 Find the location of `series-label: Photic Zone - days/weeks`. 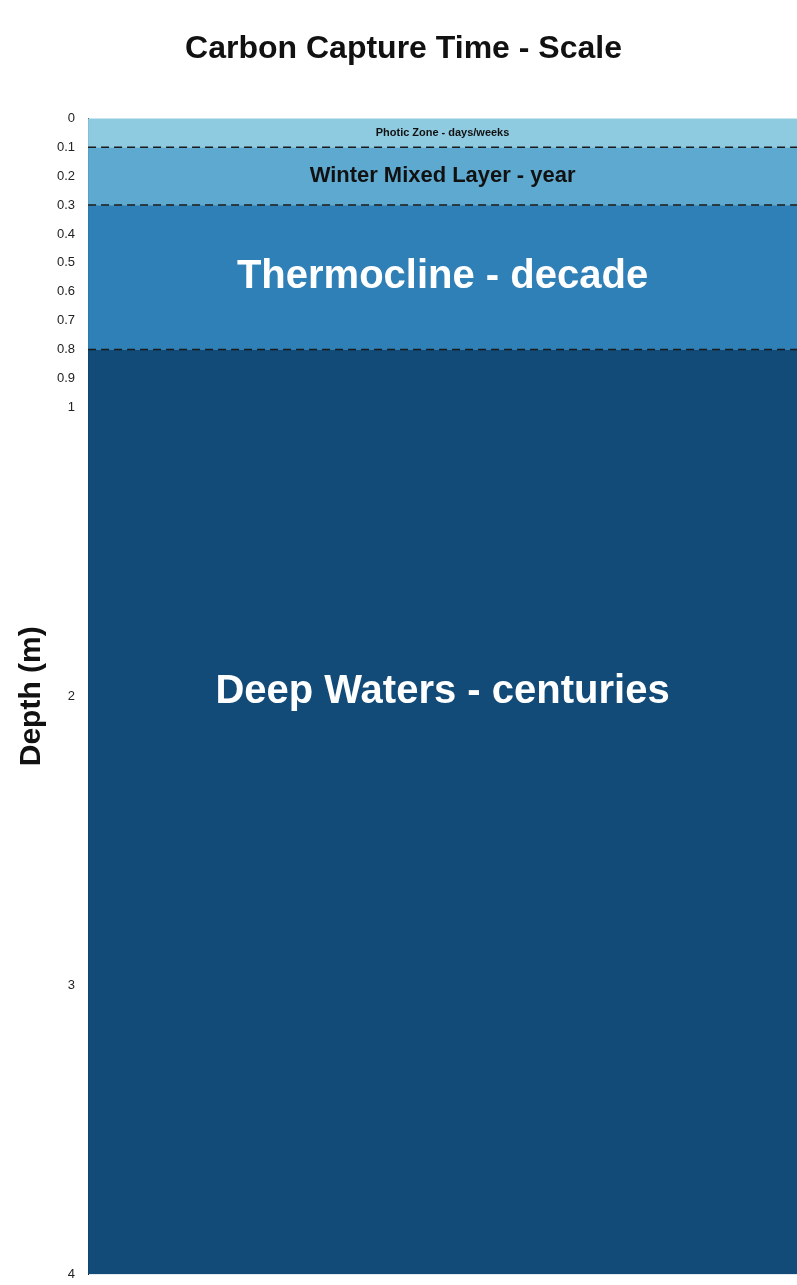

series-label: Photic Zone - days/weeks is located at coordinates (442, 131).